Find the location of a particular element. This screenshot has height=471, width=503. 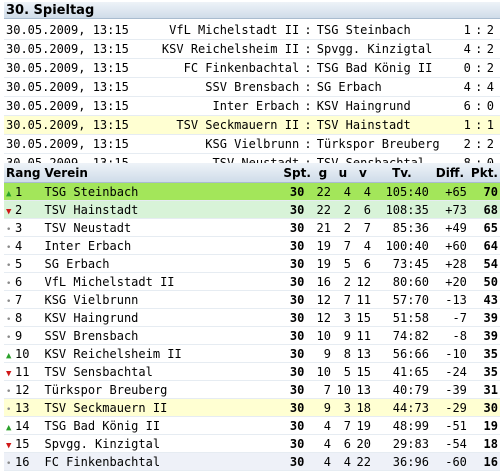

team-name: TSV Sensbachtal is located at coordinates (162, 371).